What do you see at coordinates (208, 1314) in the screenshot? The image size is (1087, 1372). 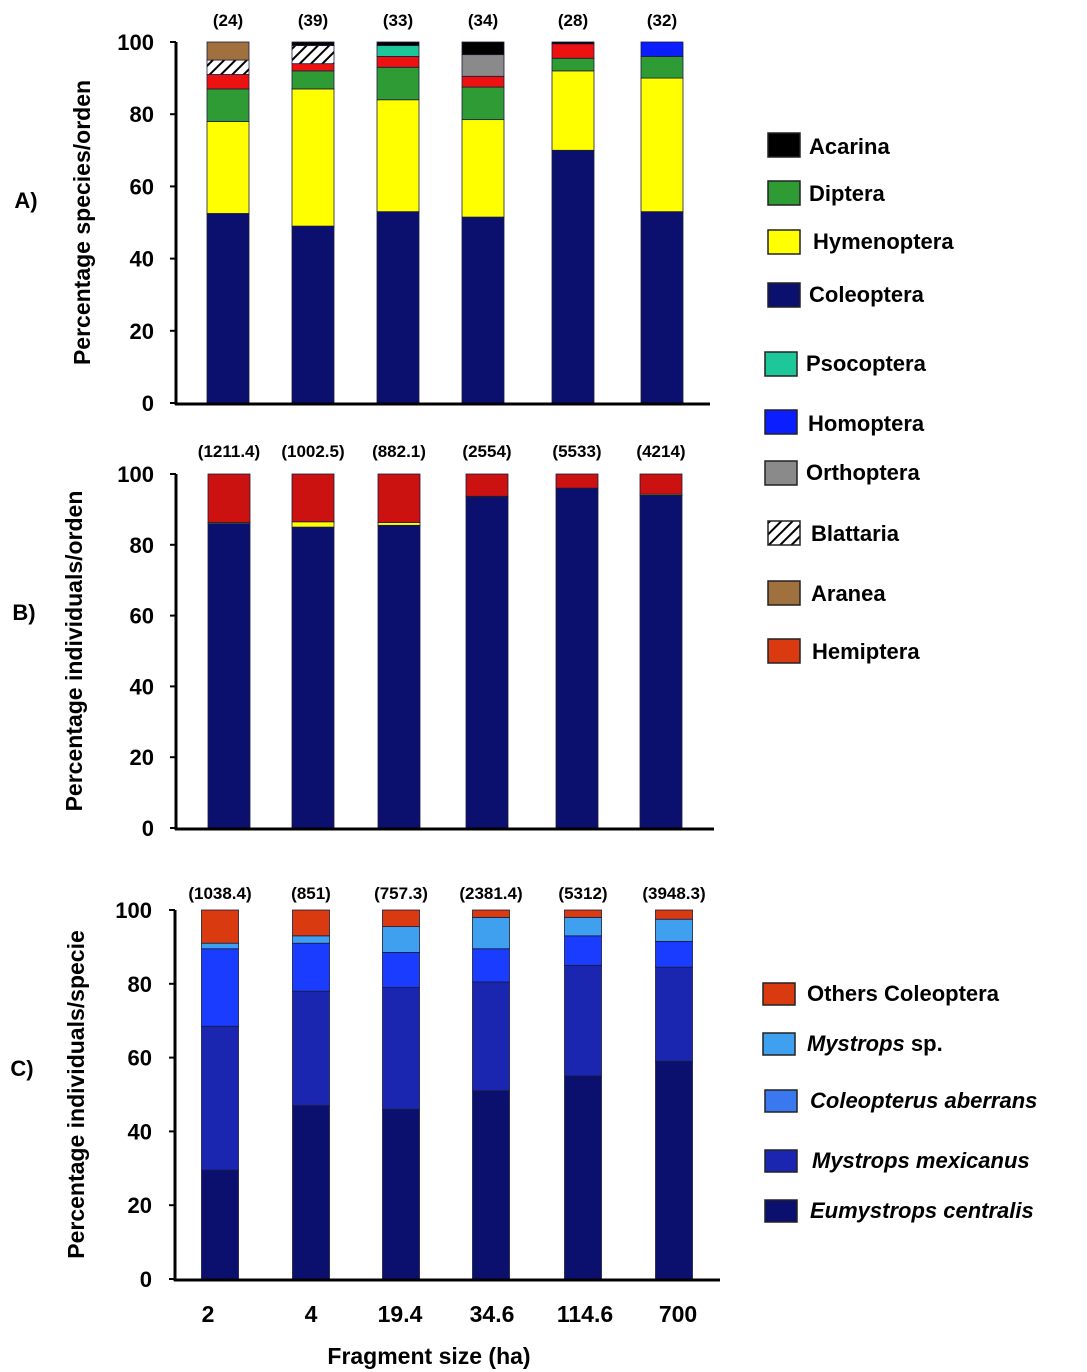 I see `x-tick-label: 2` at bounding box center [208, 1314].